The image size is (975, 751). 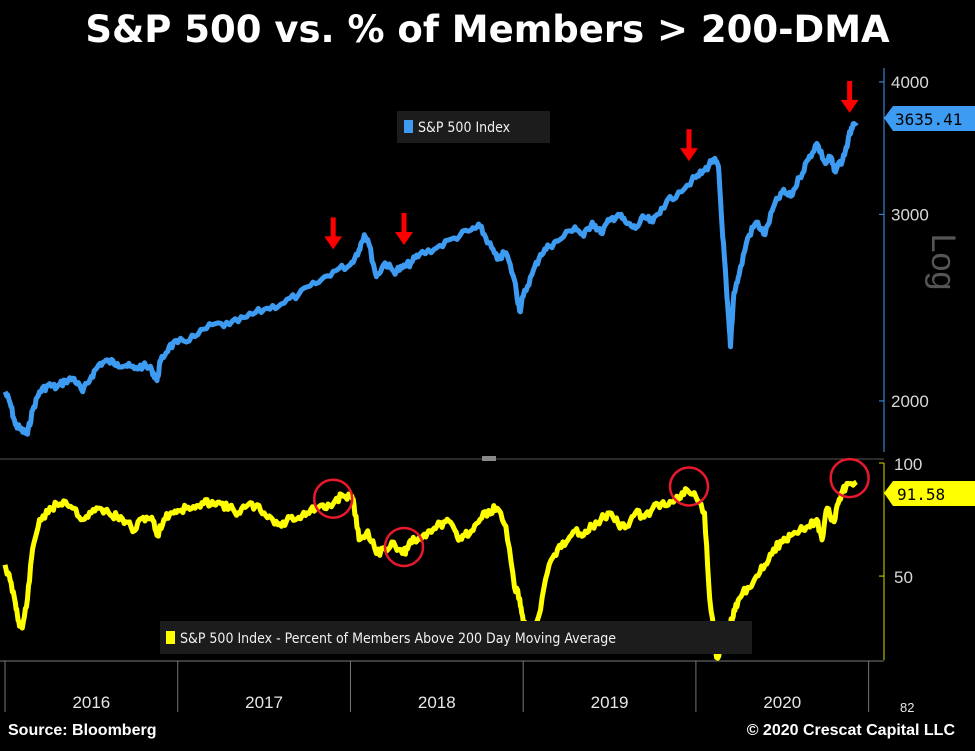 I want to click on breadth-last-value: 91.58, so click(x=921, y=494).